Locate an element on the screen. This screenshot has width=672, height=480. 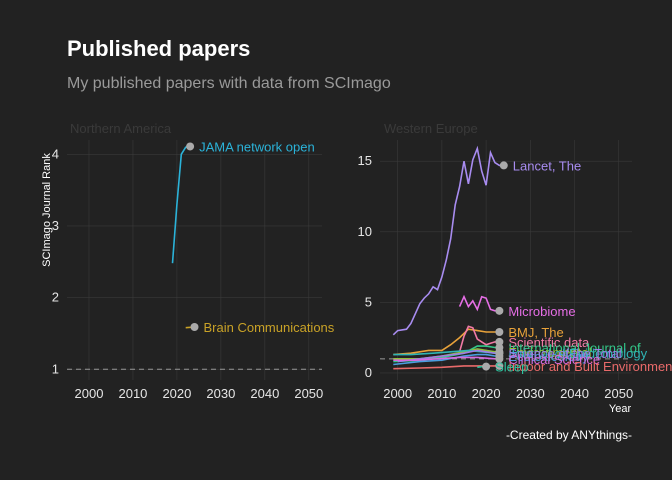
series-label: Lancet, The is located at coordinates (547, 165).